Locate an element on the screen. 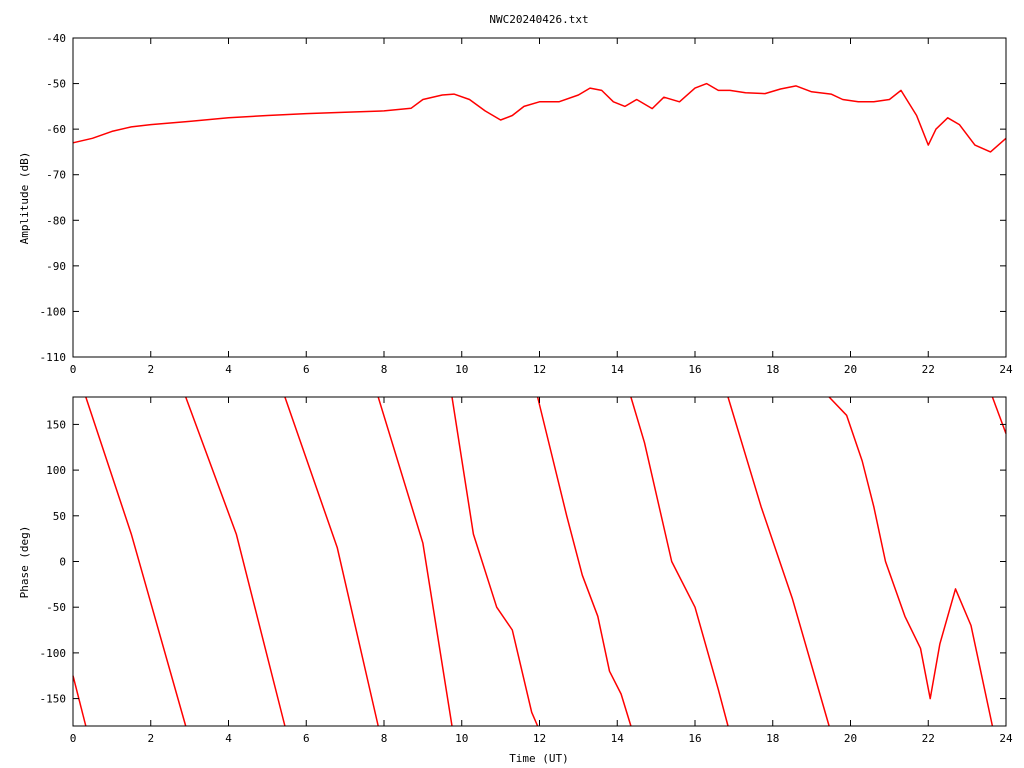 This screenshot has height=768, width=1024. phase-y-label: Phase (deg) is located at coordinates (24, 562).